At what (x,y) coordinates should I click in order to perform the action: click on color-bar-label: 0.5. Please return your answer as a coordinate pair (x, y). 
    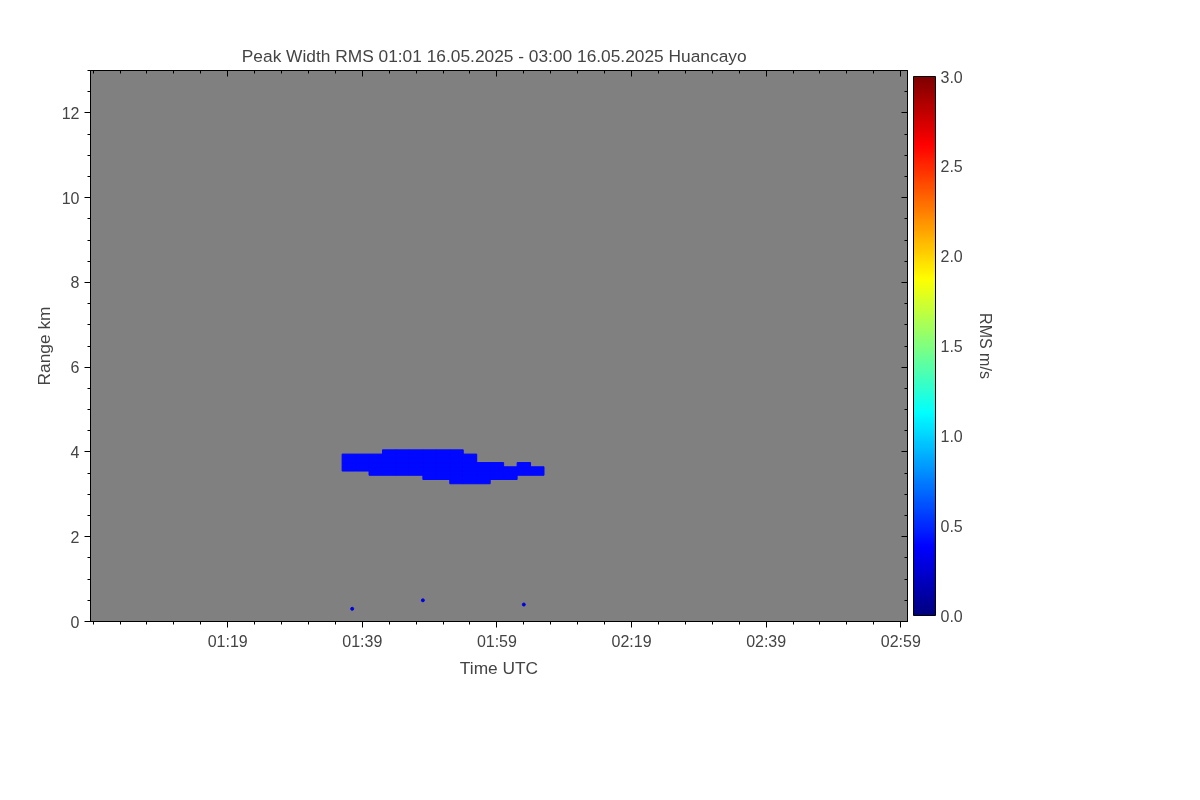
    Looking at the image, I should click on (951, 526).